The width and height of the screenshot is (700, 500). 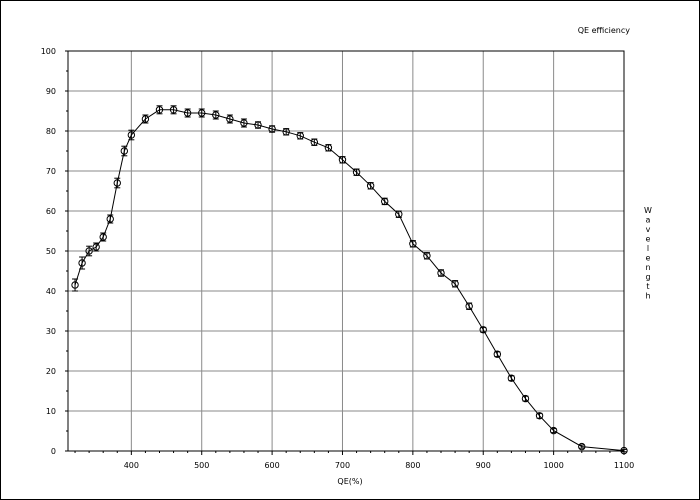 What do you see at coordinates (412, 465) in the screenshot?
I see `x-tick-label: 800` at bounding box center [412, 465].